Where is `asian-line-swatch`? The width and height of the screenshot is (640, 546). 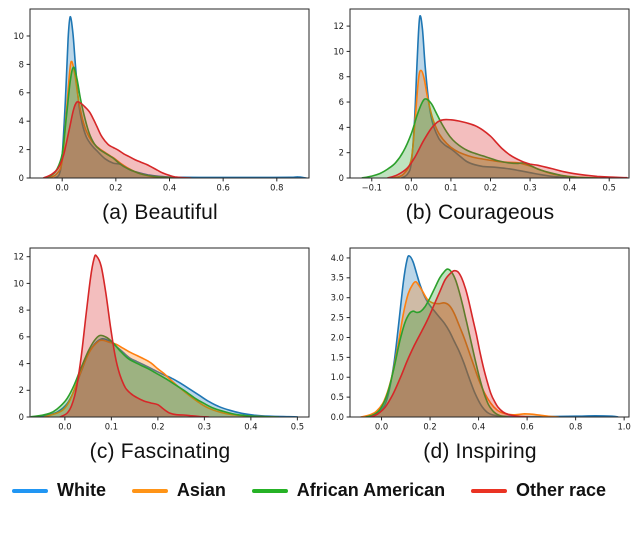 asian-line-swatch is located at coordinates (149, 490).